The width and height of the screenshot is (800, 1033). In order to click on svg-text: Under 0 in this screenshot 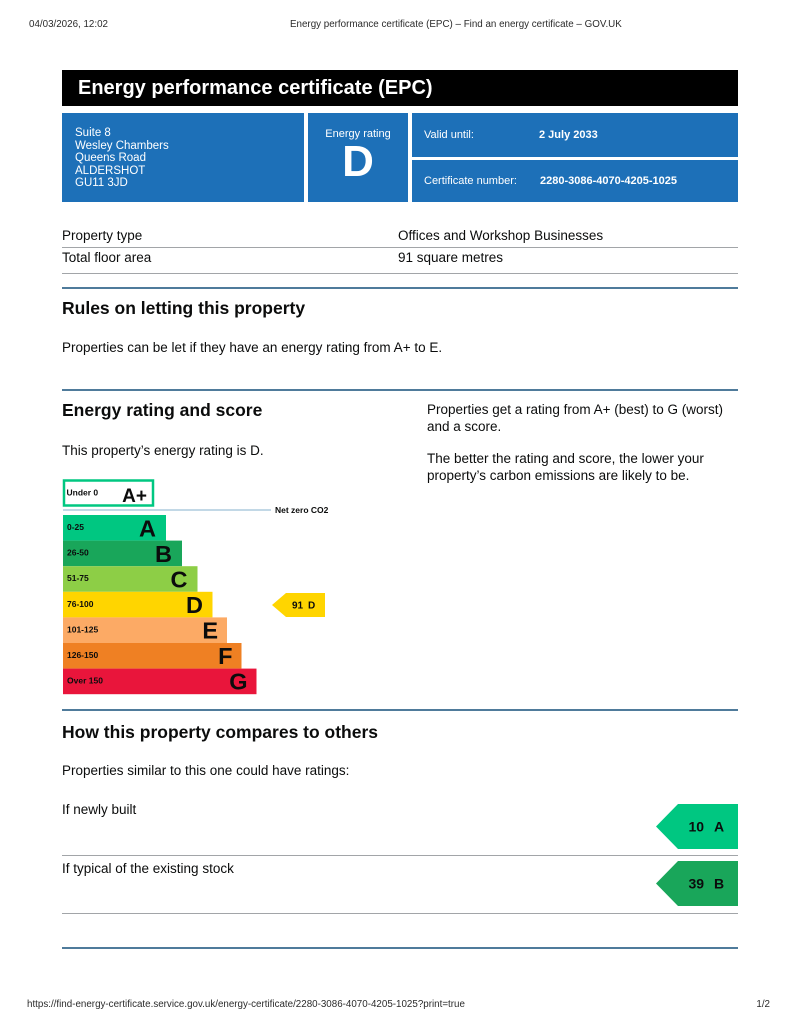, I will do `click(83, 493)`.